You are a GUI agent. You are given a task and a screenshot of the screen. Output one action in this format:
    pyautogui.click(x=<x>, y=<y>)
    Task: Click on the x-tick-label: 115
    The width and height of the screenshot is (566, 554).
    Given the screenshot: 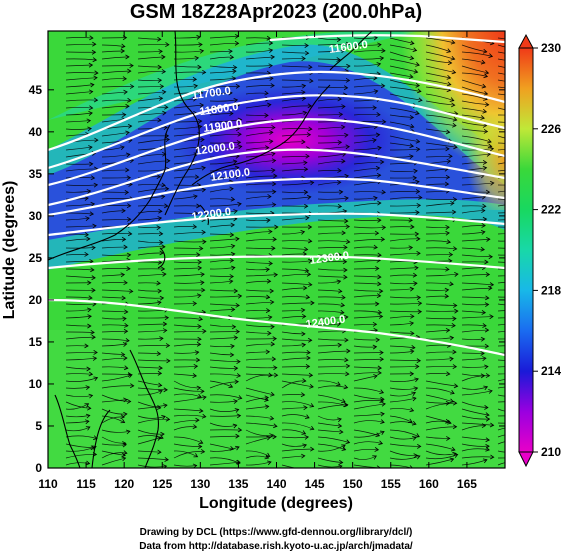 What is the action you would take?
    pyautogui.click(x=86, y=484)
    